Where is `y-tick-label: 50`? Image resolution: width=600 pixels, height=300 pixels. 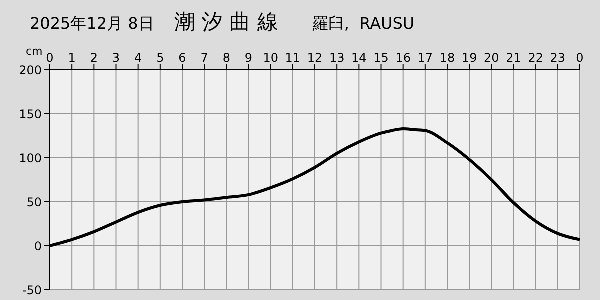
y-tick-label: 50 is located at coordinates (34, 202).